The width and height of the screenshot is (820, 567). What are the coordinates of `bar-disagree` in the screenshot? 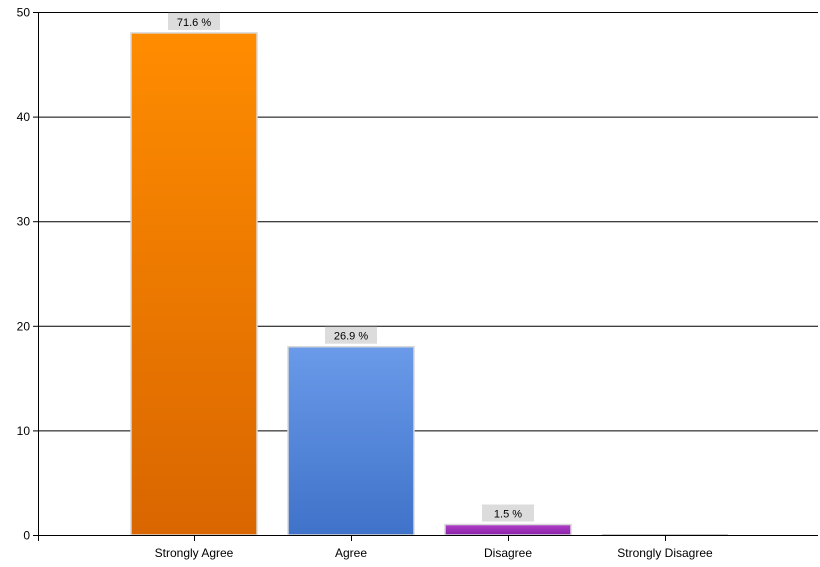 It's located at (508, 529).